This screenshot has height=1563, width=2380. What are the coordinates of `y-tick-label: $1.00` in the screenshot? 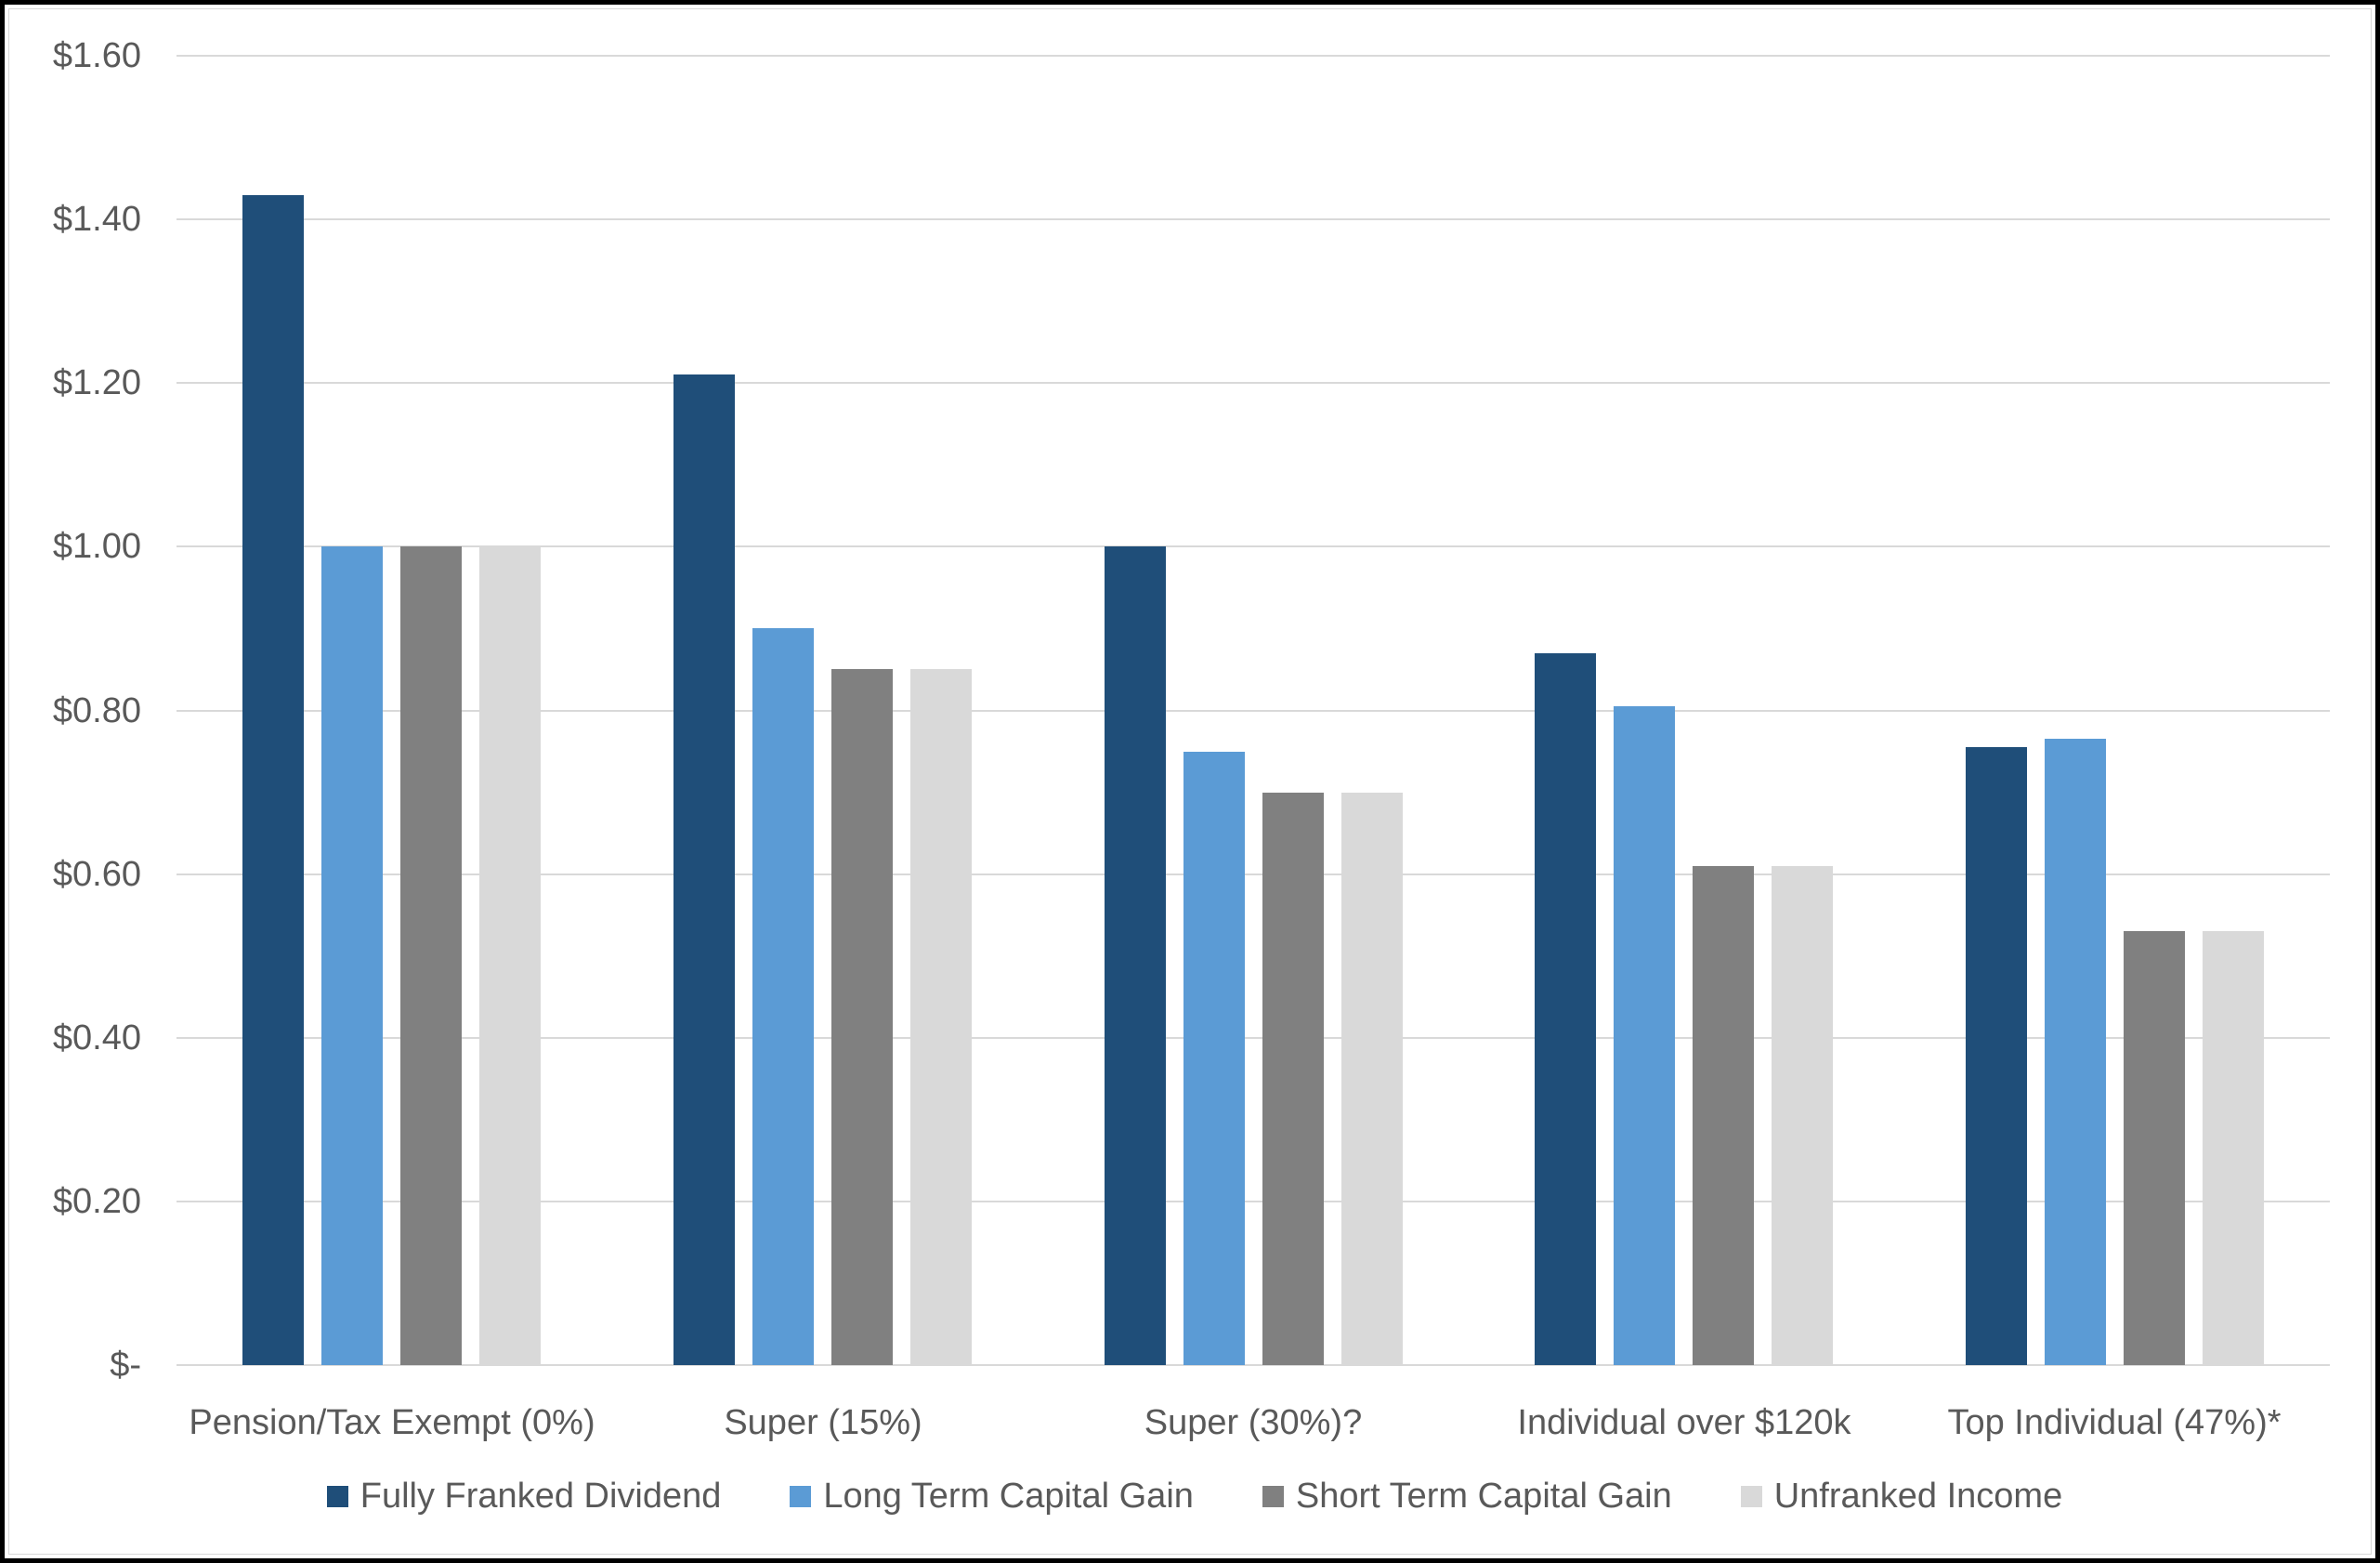 It's located at (96, 546).